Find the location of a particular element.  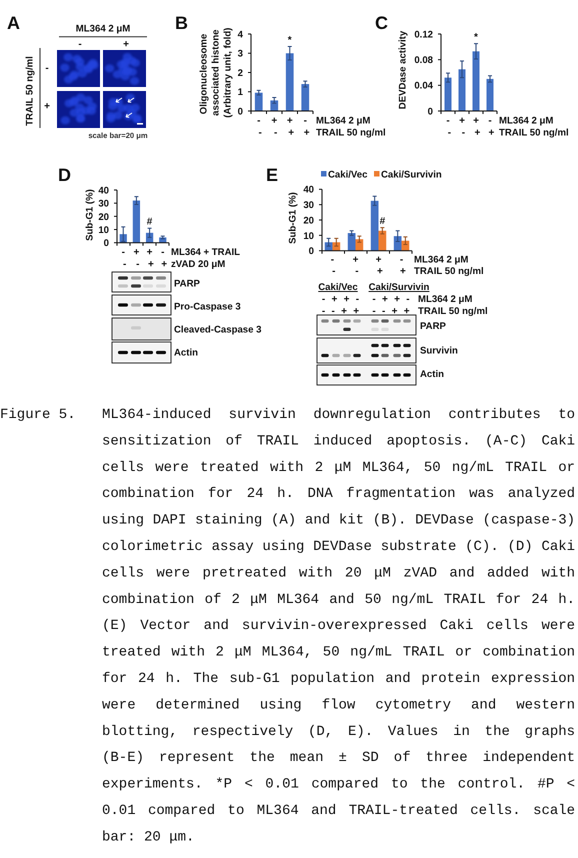

y-axis-title: Oligonucleosome associated histone (Arbitrary unit, fold) is located at coordinates (216, 74).